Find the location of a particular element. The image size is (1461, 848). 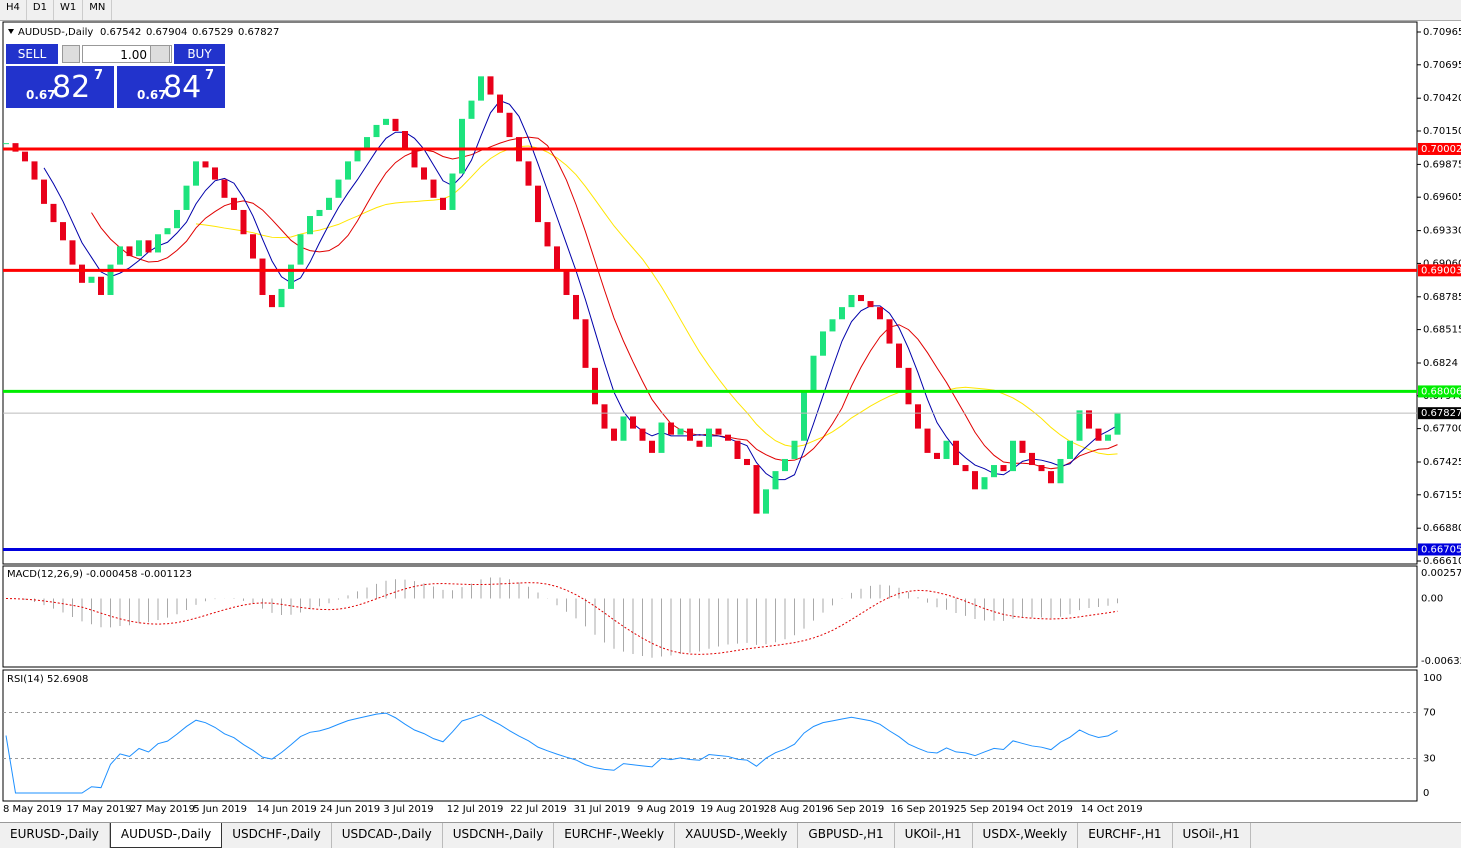

level-label: 0.70002 is located at coordinates (1441, 149).